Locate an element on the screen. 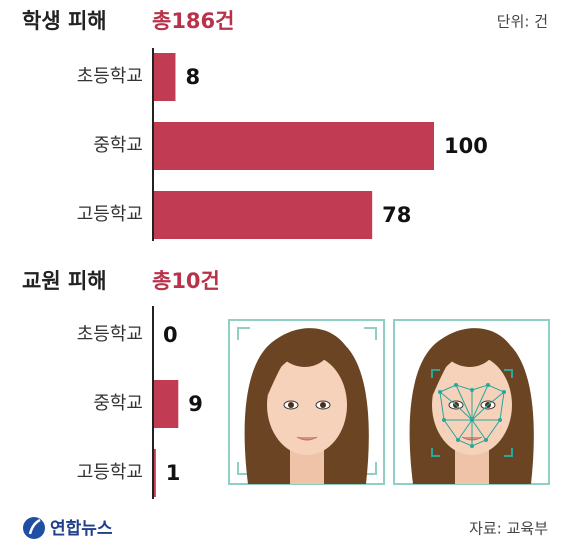 This screenshot has height=545, width=569. value-label: 100 is located at coordinates (466, 146).